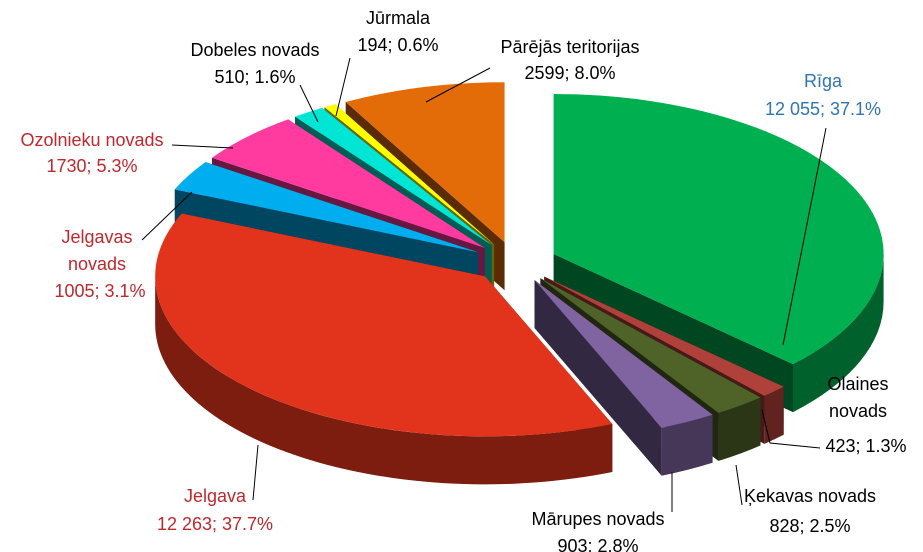  What do you see at coordinates (398, 45) in the screenshot?
I see `value-label: 194; 0.6%` at bounding box center [398, 45].